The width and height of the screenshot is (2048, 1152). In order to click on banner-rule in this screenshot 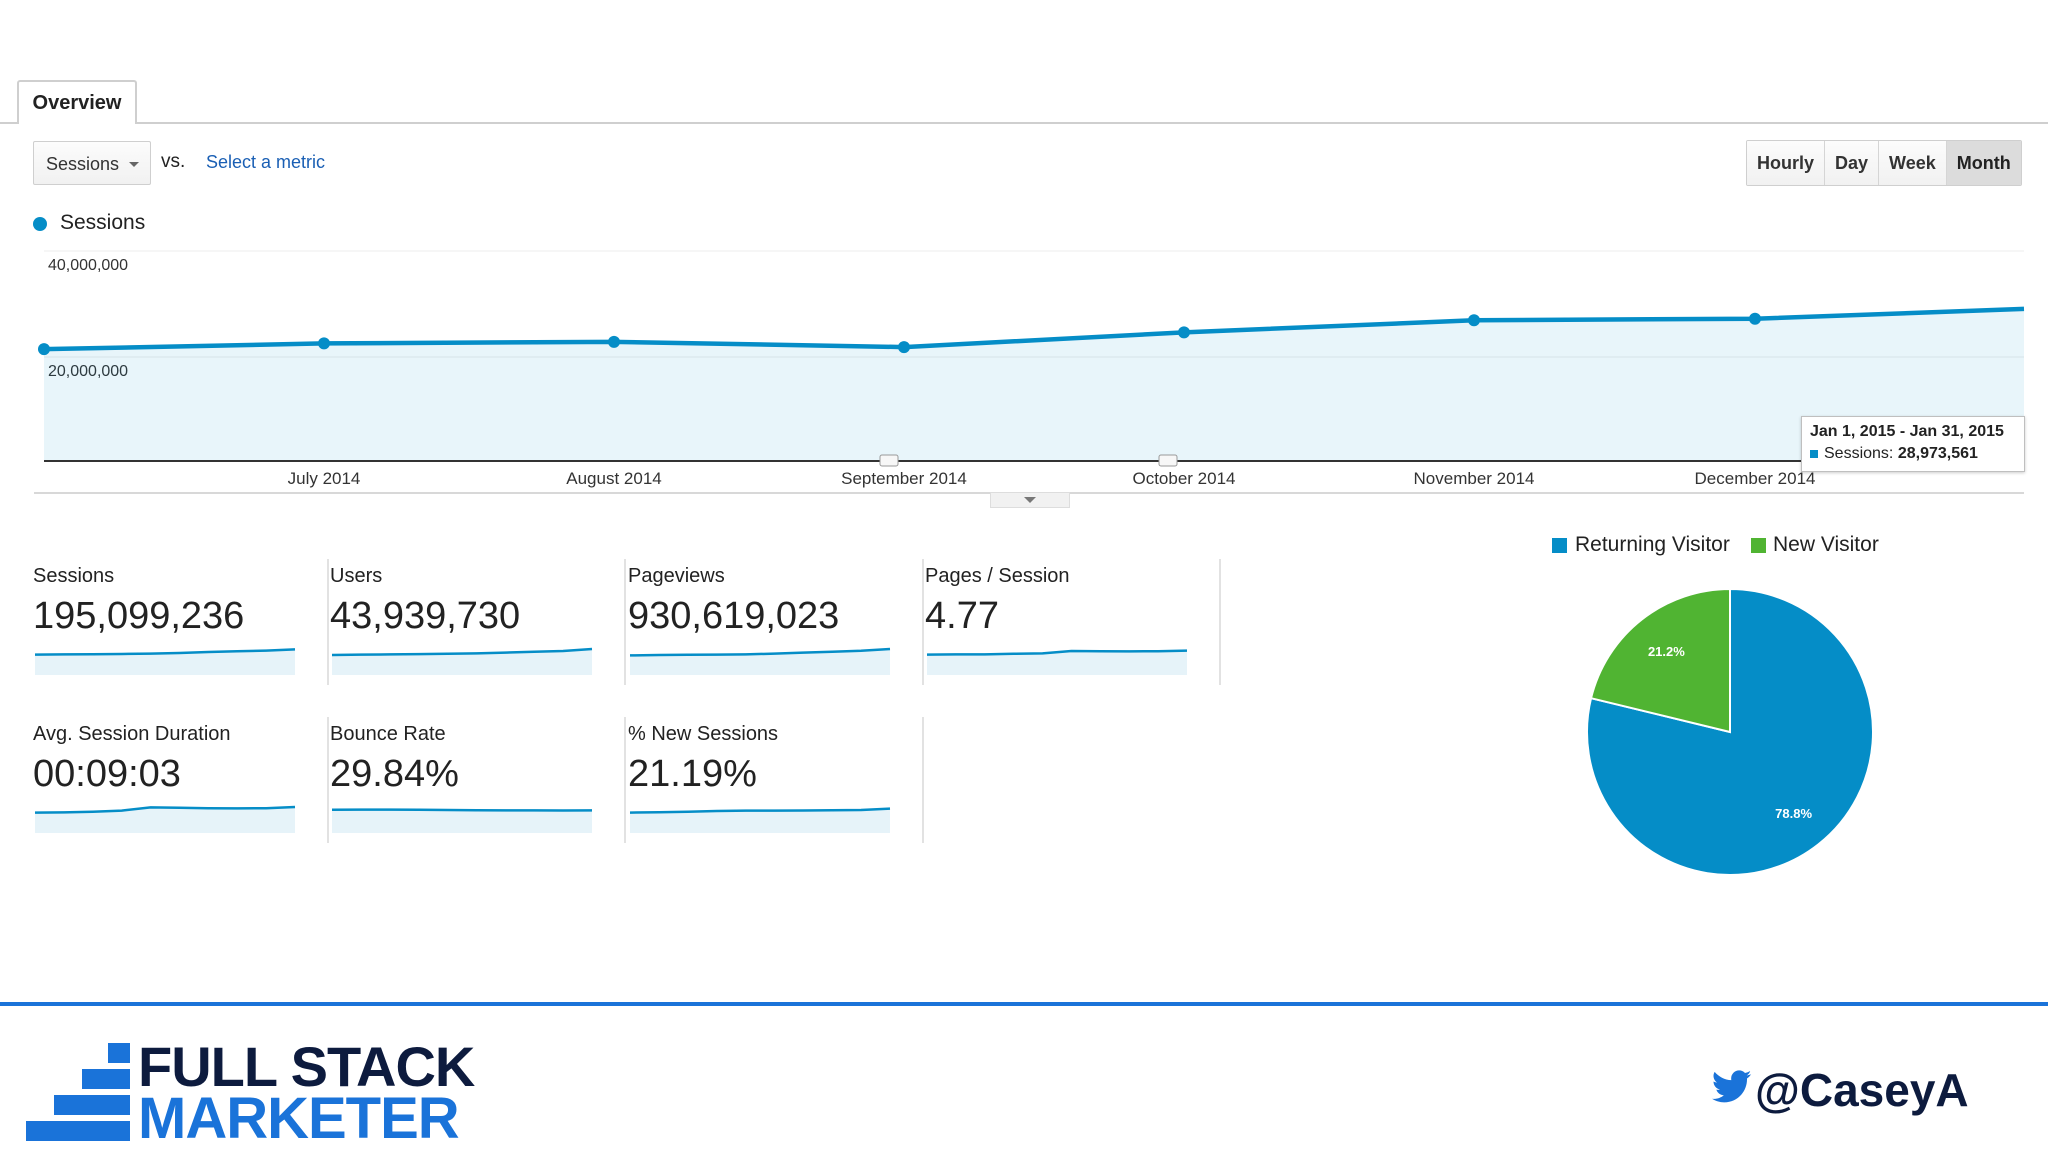, I will do `click(1024, 1004)`.